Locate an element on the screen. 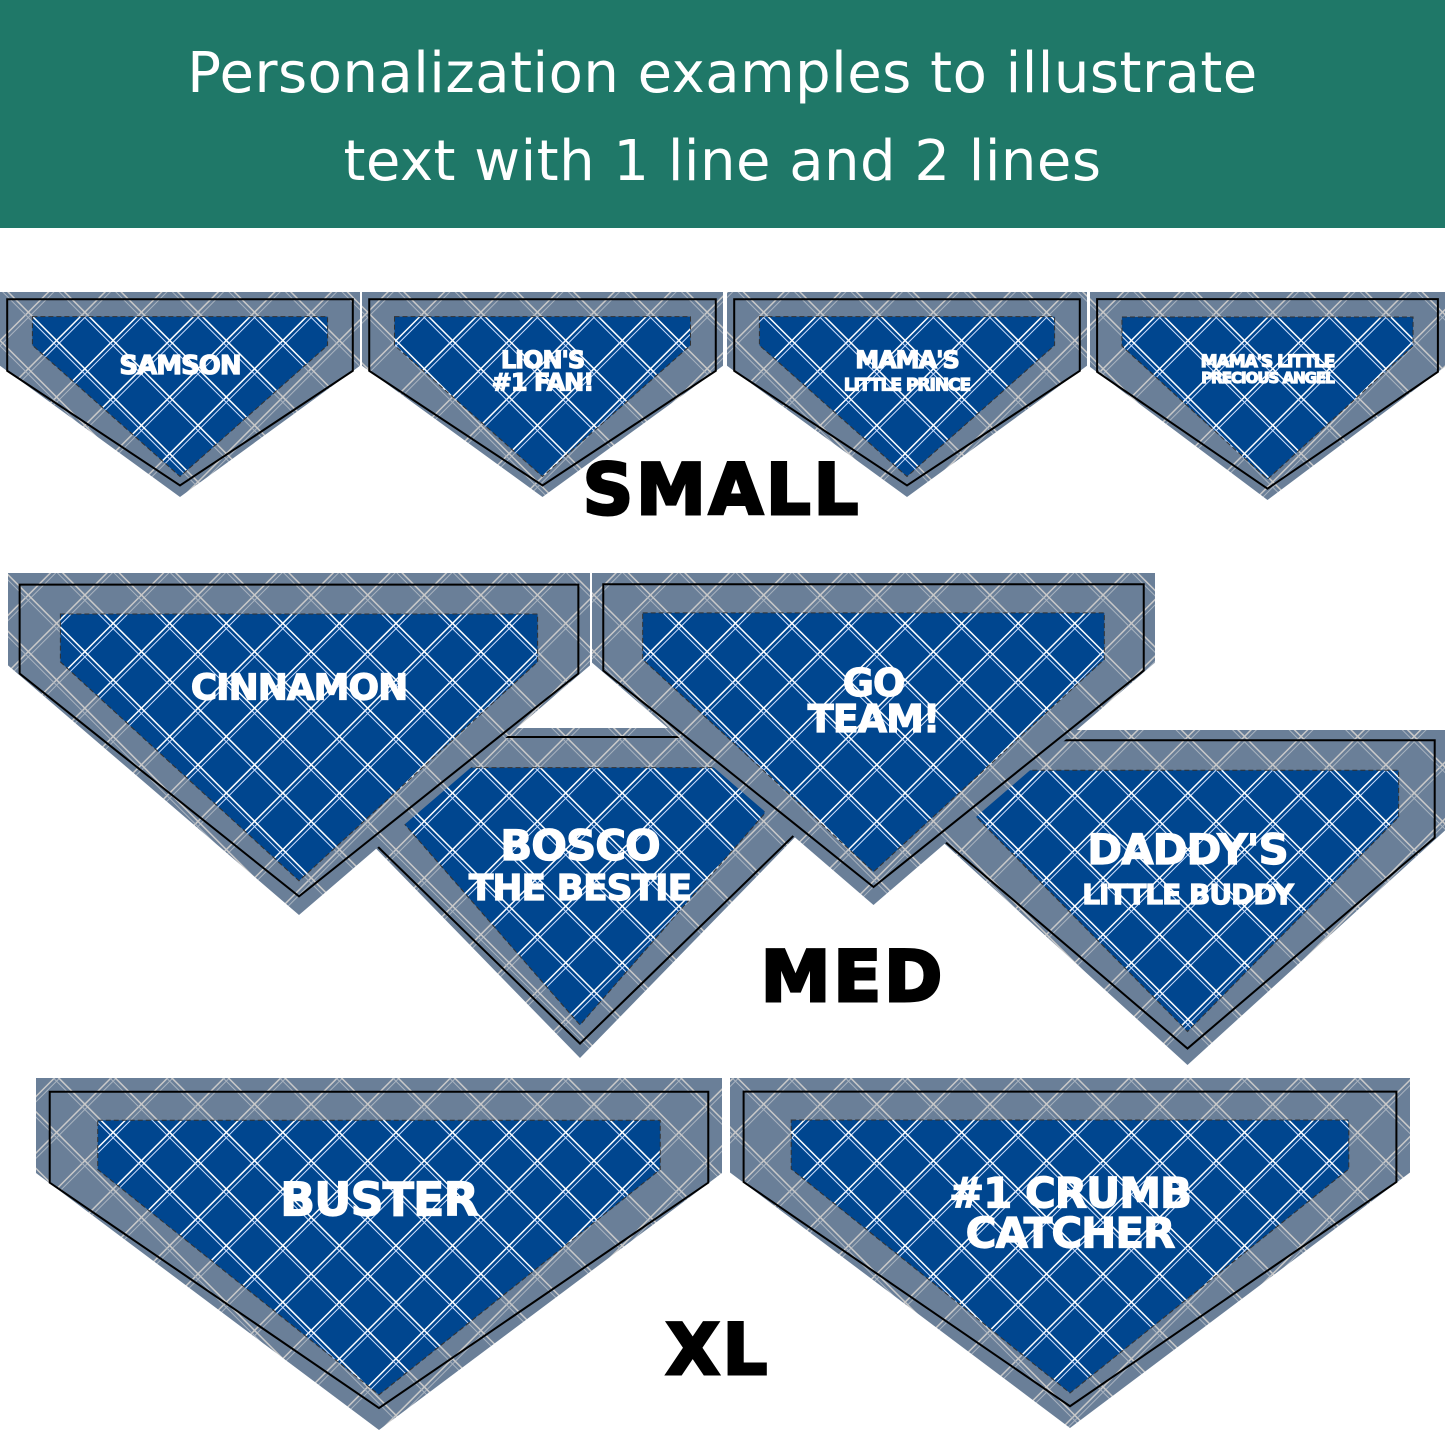 This screenshot has width=1445, height=1445. bandana-text-line1: #1 CRUMB is located at coordinates (1070, 1193).